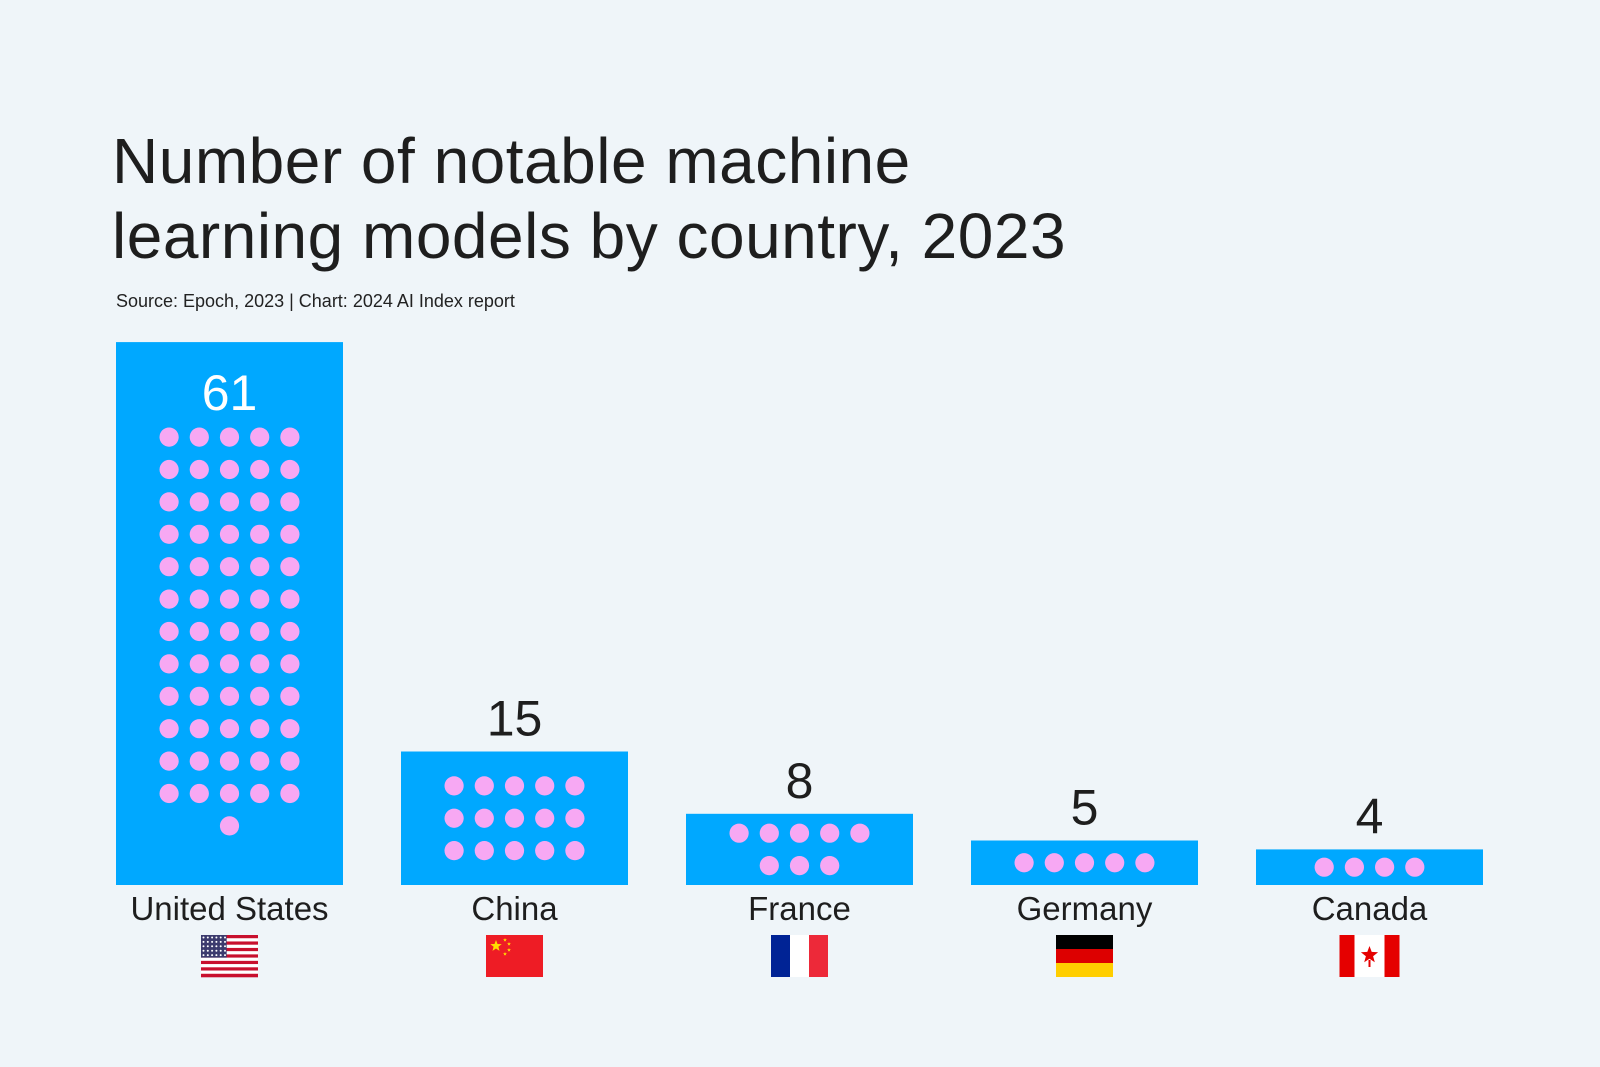 Image resolution: width=1600 pixels, height=1067 pixels. Describe the element at coordinates (799, 908) in the screenshot. I see `category-label: France` at that location.